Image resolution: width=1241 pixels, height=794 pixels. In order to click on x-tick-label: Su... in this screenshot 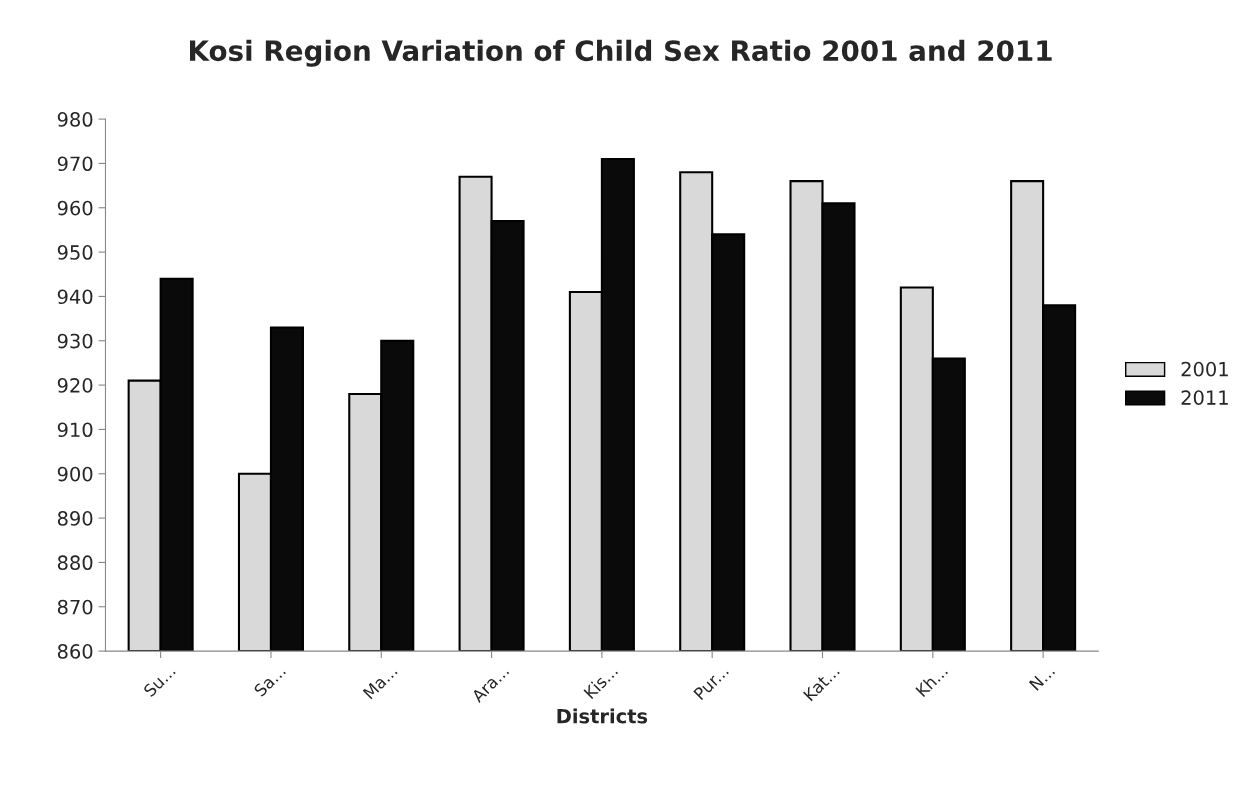, I will do `click(159, 681)`.